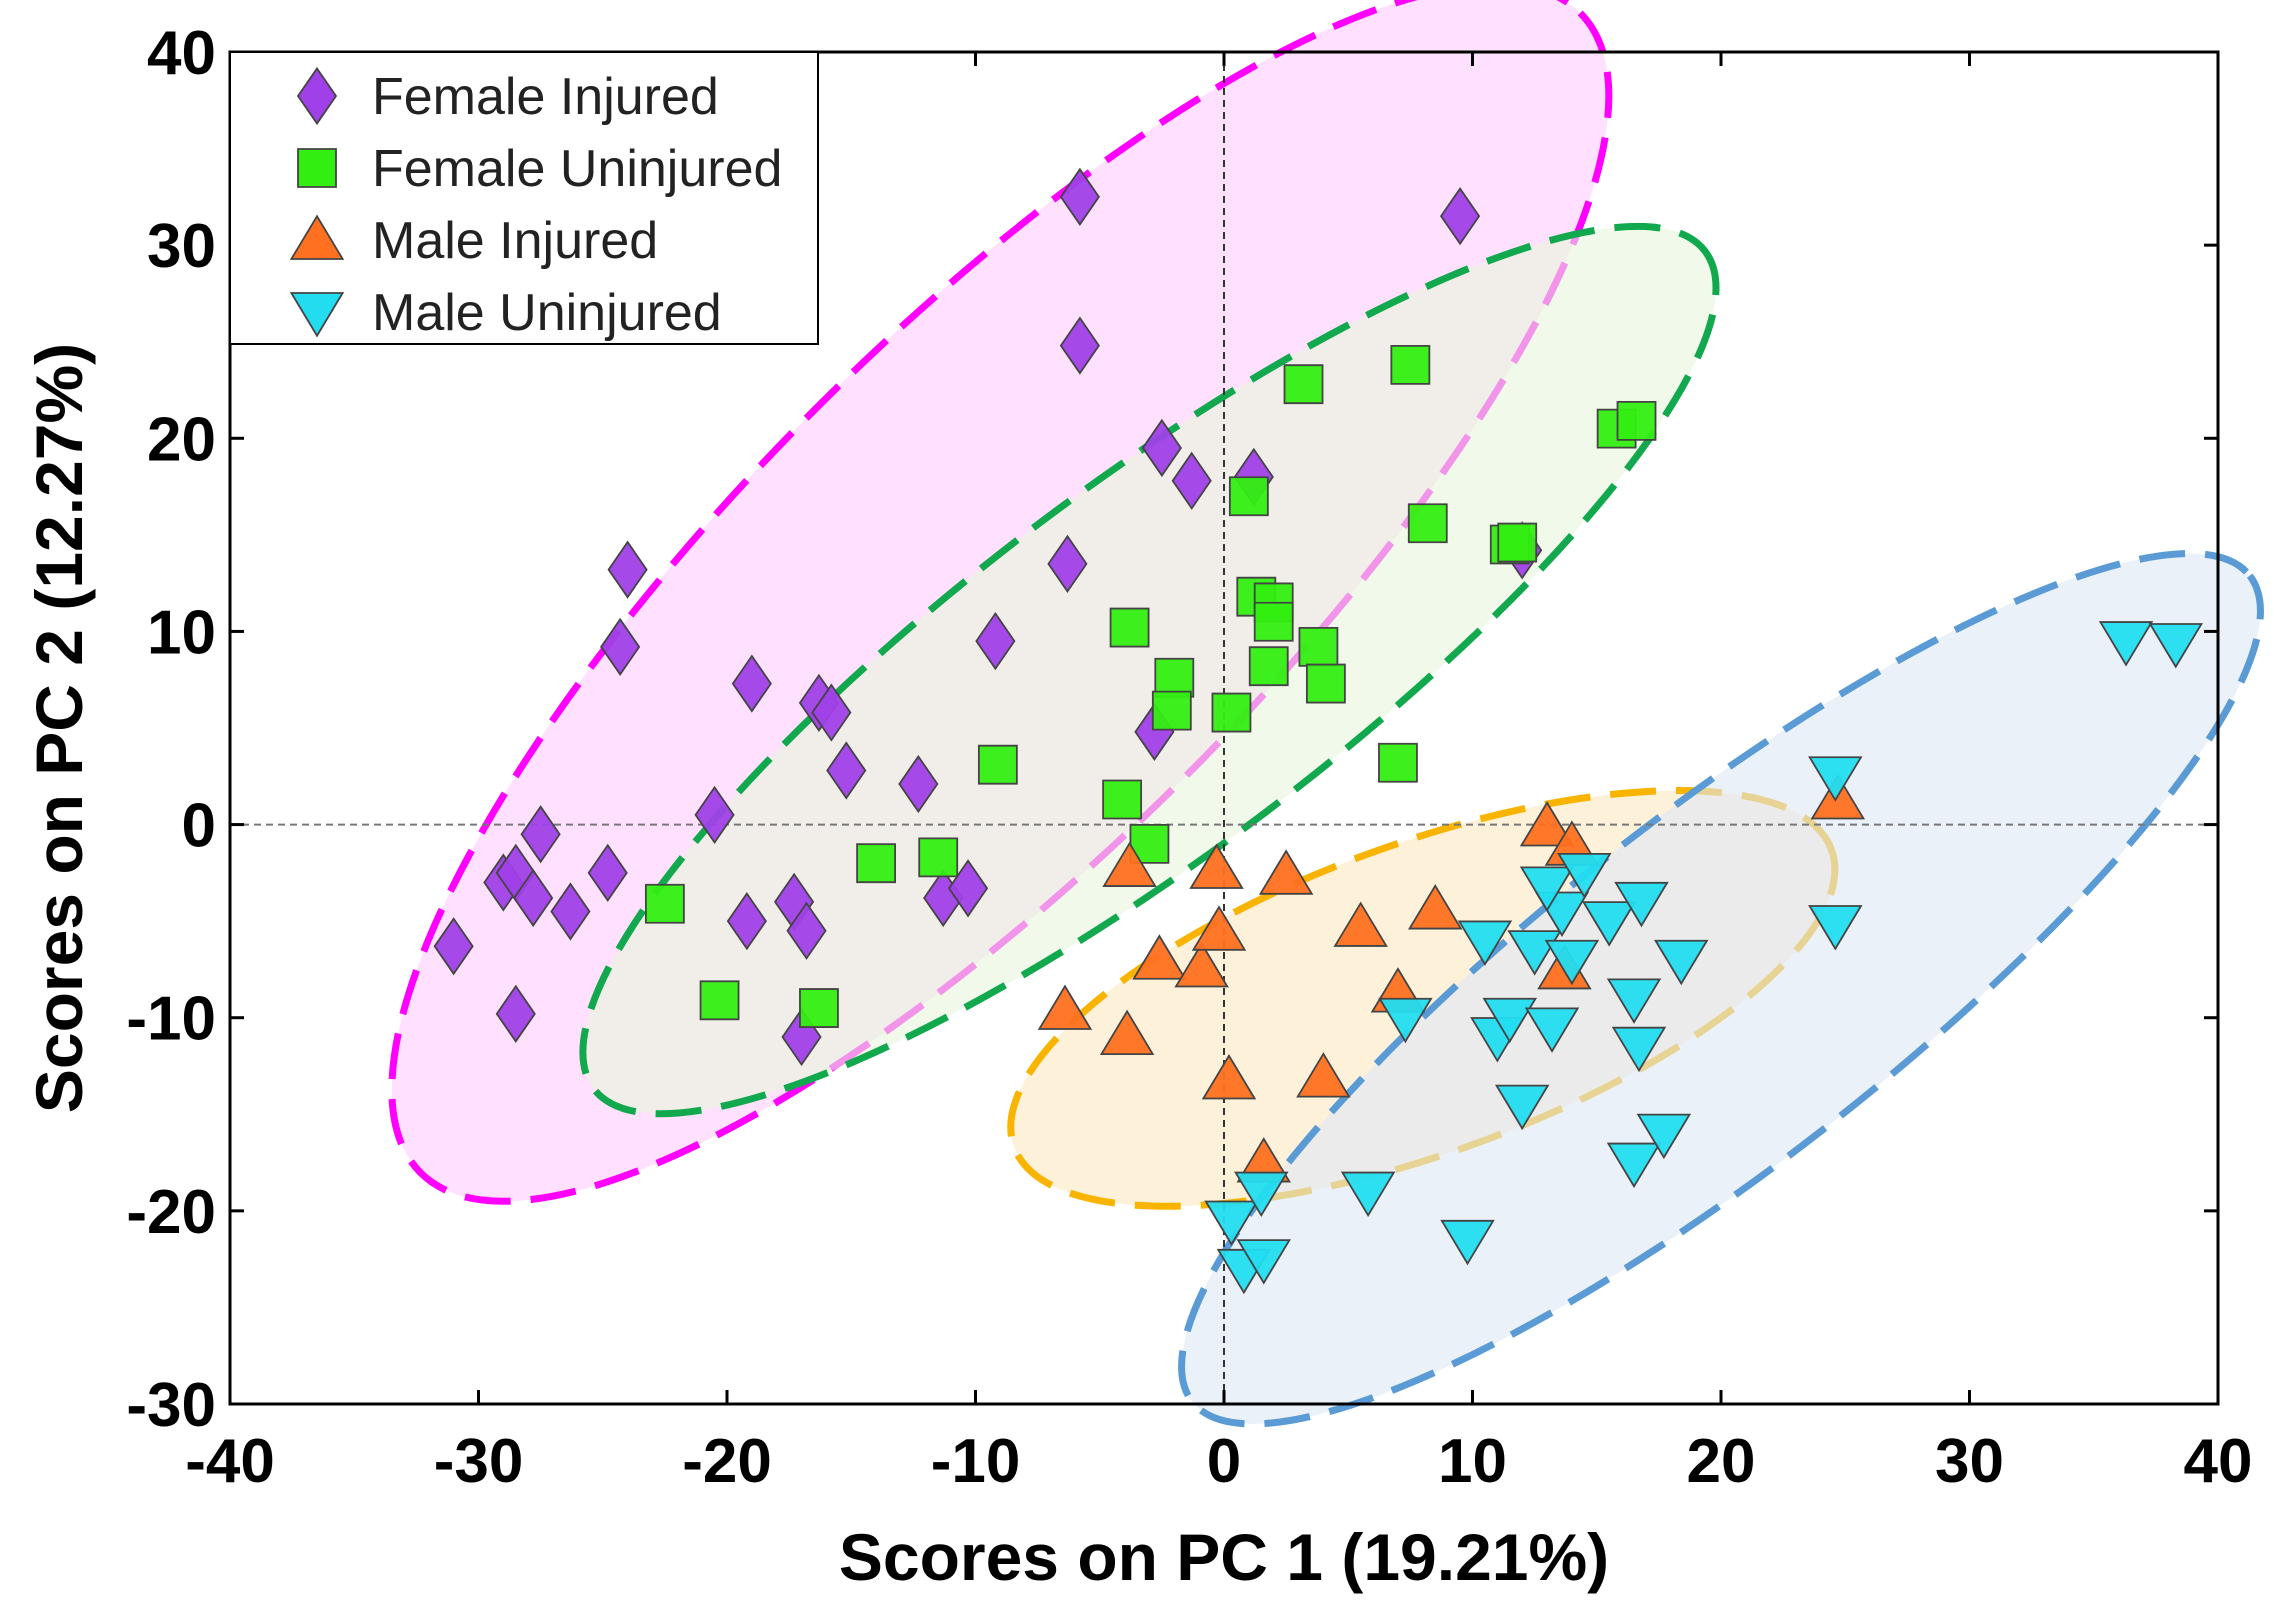 The image size is (2274, 1605). Describe the element at coordinates (59, 728) in the screenshot. I see `y-axis-label: Scores on PC 2 (12.27%)` at that location.